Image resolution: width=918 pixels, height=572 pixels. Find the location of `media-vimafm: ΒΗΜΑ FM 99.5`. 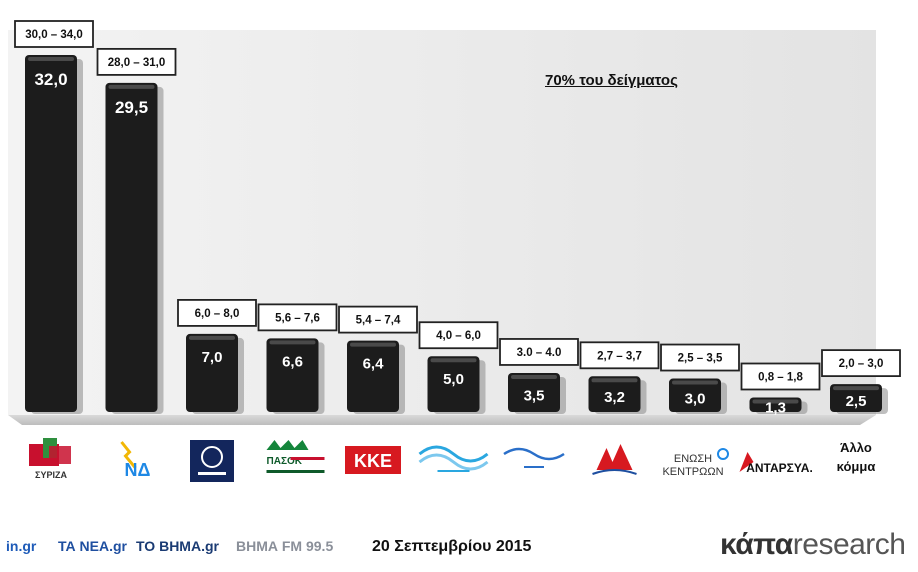

media-vimafm: ΒΗΜΑ FM 99.5 is located at coordinates (285, 546).